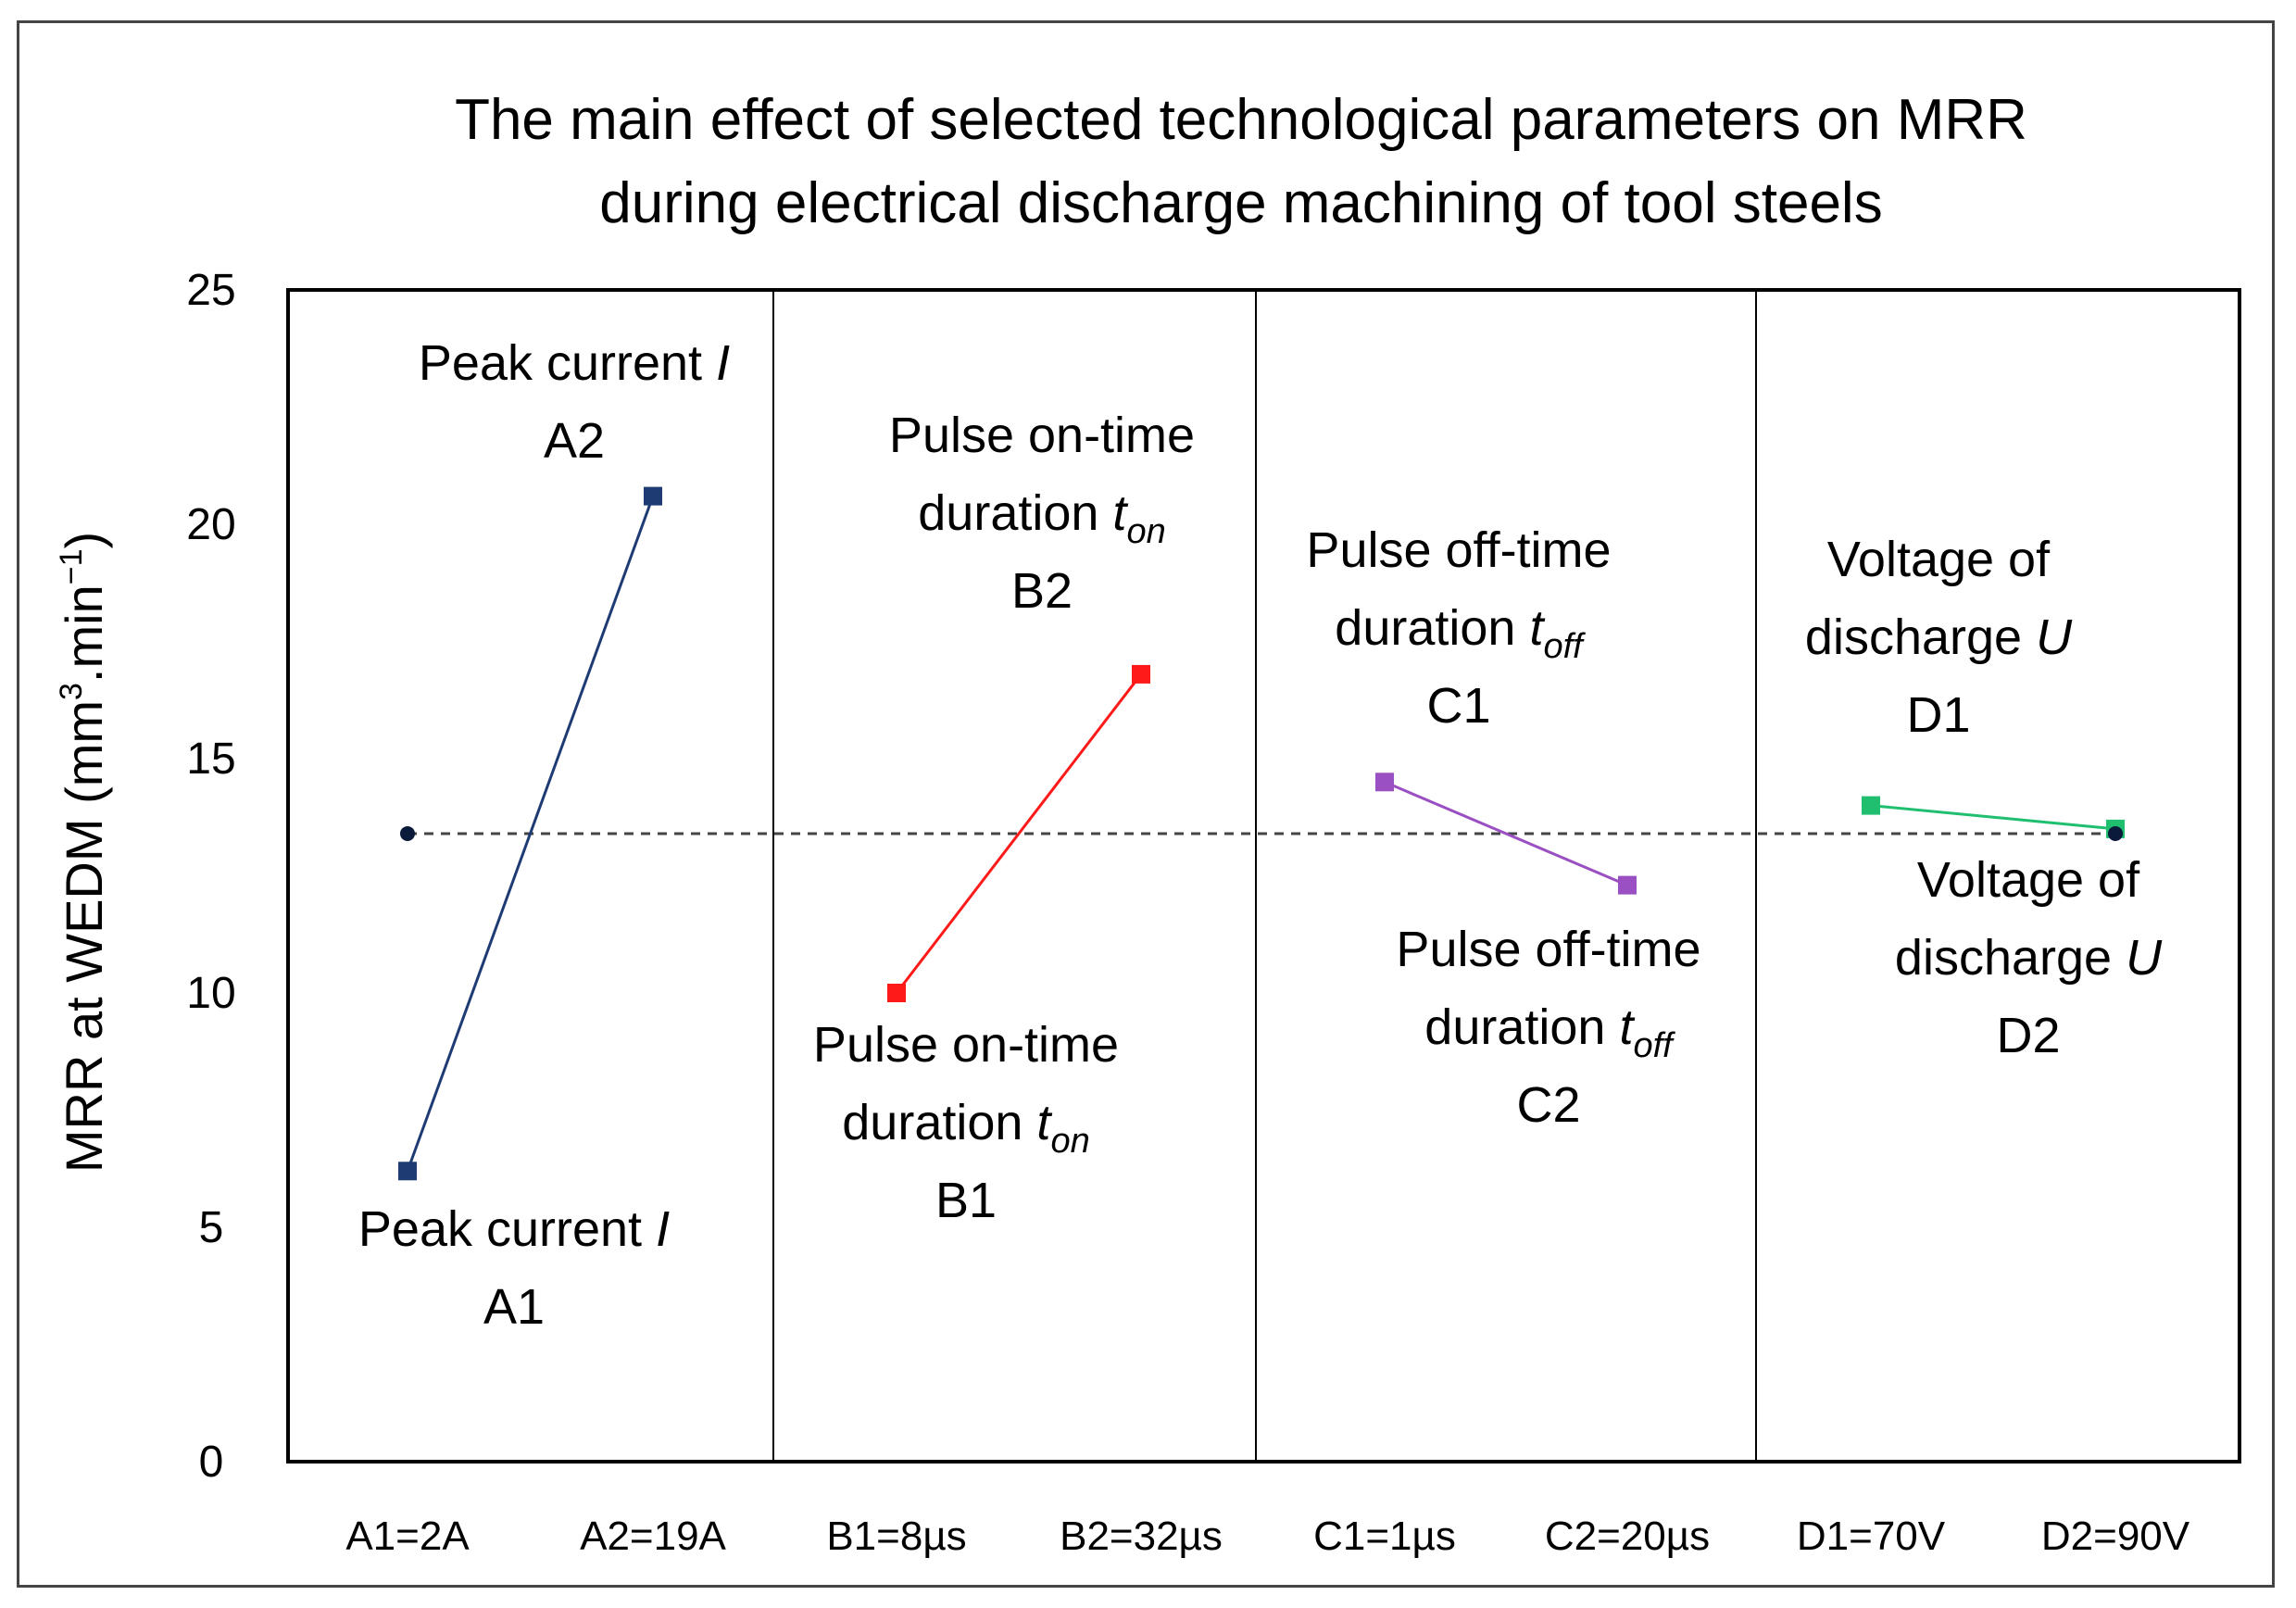 This screenshot has height=1608, width=2296. Describe the element at coordinates (1871, 1537) in the screenshot. I see `x-tick-label: D1=70V` at that location.